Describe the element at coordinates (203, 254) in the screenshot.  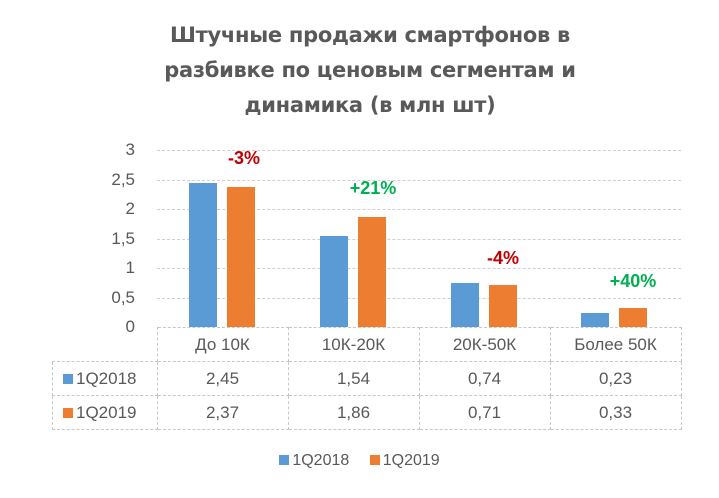
I see `bar-1q2018-do-10k` at that location.